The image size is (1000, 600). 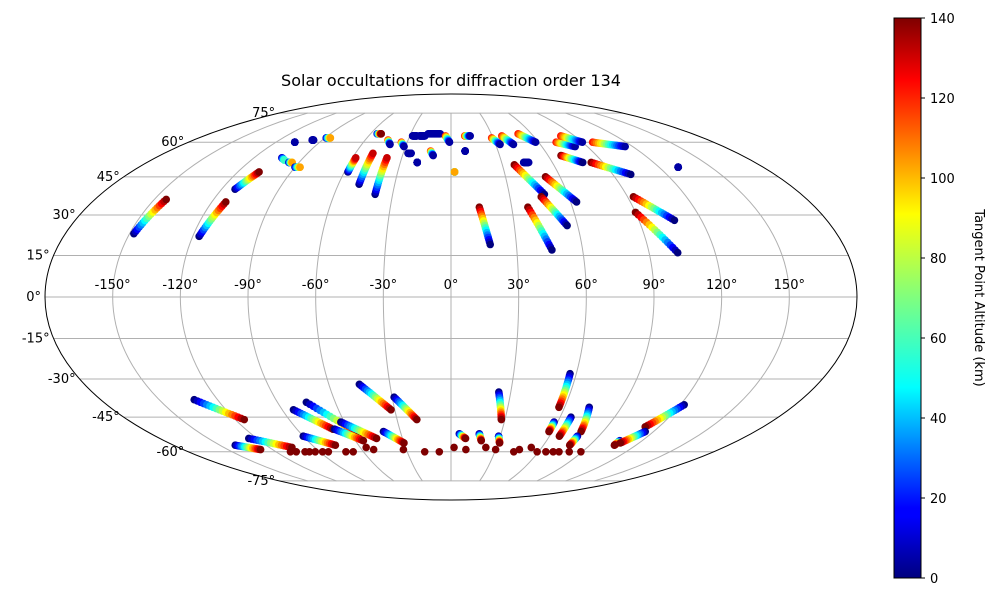 I want to click on latitude-tick-label: 75°, so click(x=263, y=113).